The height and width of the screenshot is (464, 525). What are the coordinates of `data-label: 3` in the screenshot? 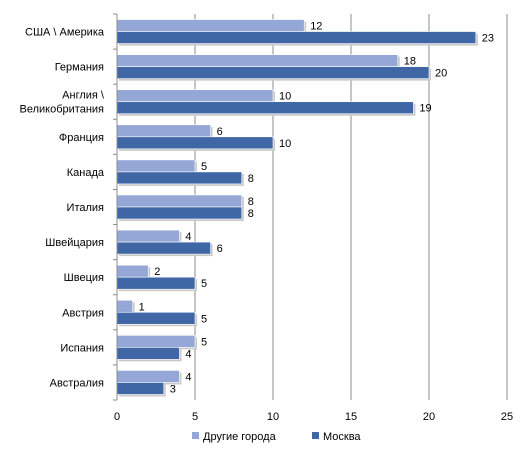 It's located at (173, 389).